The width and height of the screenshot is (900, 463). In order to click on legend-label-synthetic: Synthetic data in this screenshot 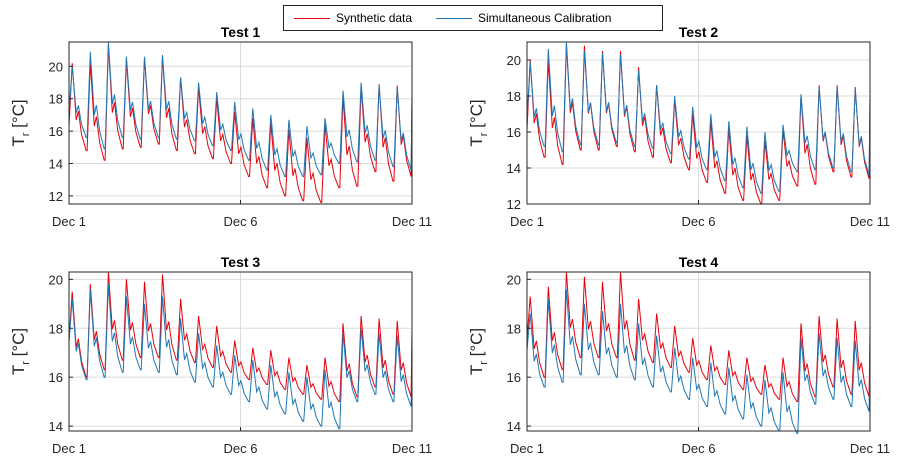, I will do `click(374, 18)`.